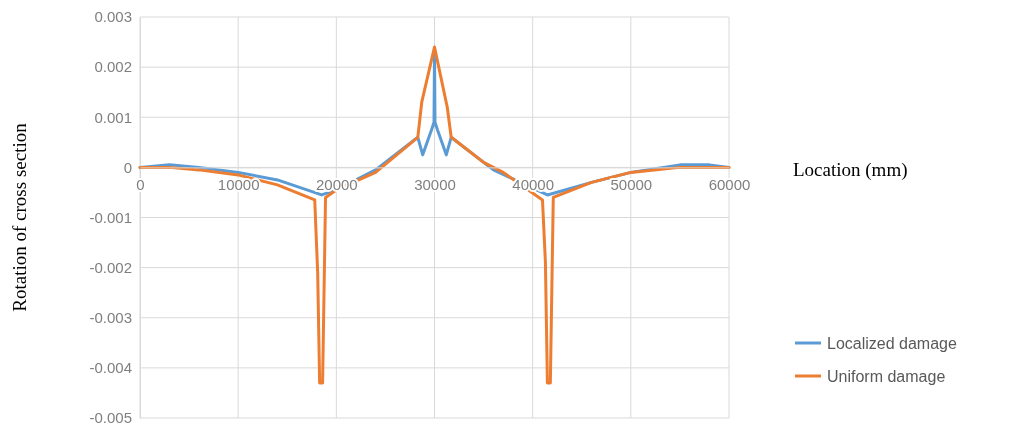 The height and width of the screenshot is (430, 1019). I want to click on y-tick-label: -0.002, so click(110, 267).